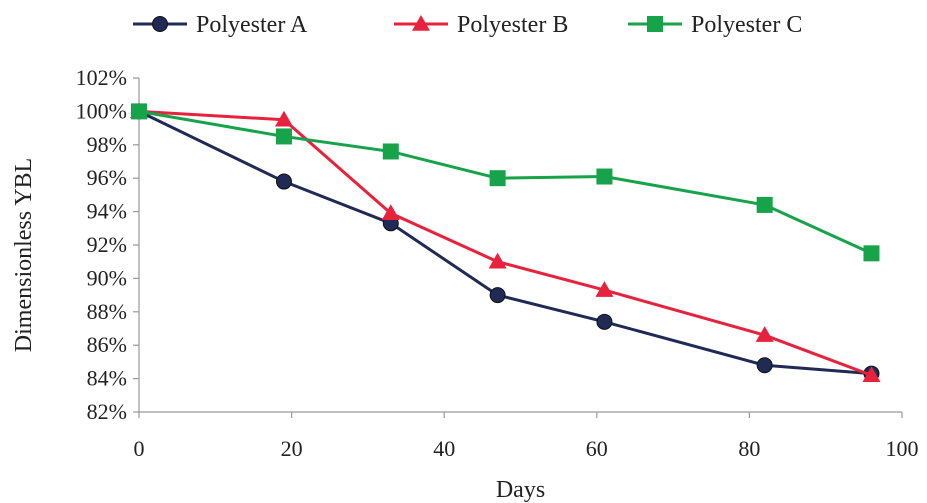  Describe the element at coordinates (749, 448) in the screenshot. I see `x-tick-label: 80` at that location.